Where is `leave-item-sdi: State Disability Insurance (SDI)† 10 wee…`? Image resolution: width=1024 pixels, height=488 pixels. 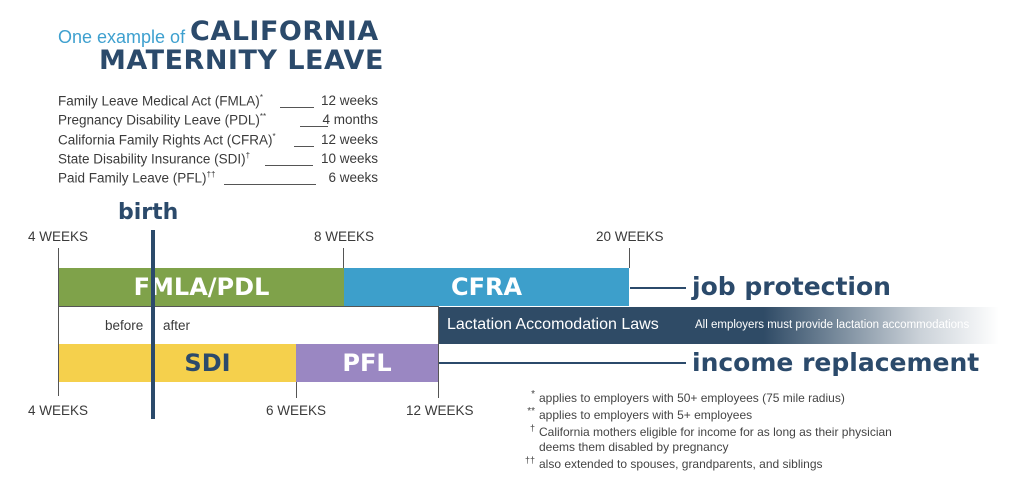 leave-item-sdi: State Disability Insurance (SDI)† 10 wee… is located at coordinates (218, 160).